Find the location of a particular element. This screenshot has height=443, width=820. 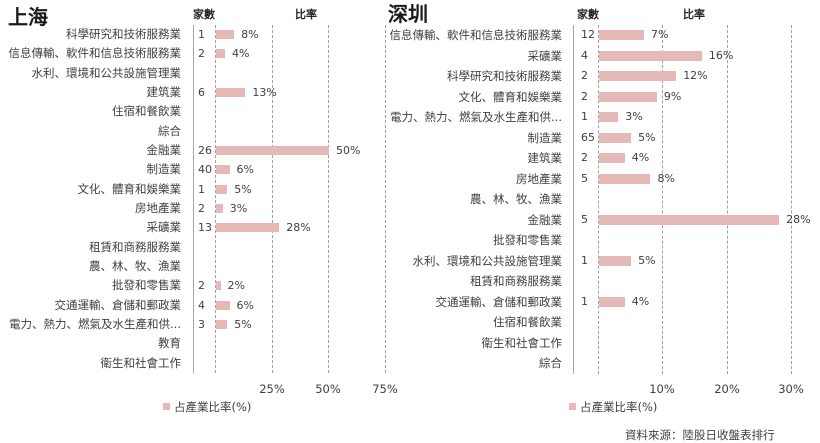

x-tick-label: 30% is located at coordinates (791, 389).